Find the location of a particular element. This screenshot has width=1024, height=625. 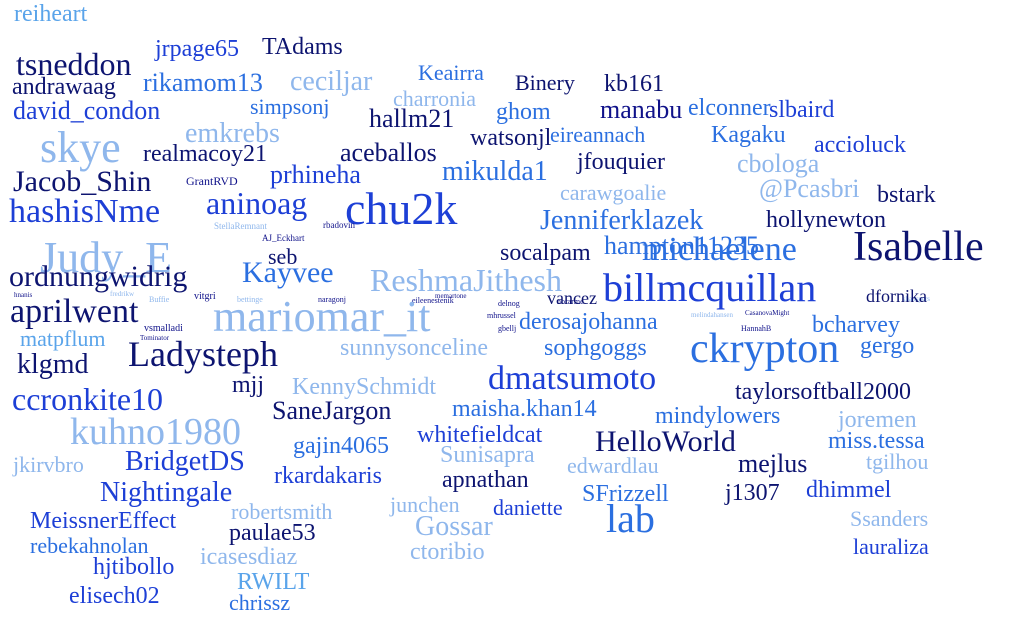

cloud-word: jkirvbro is located at coordinates (48, 464).